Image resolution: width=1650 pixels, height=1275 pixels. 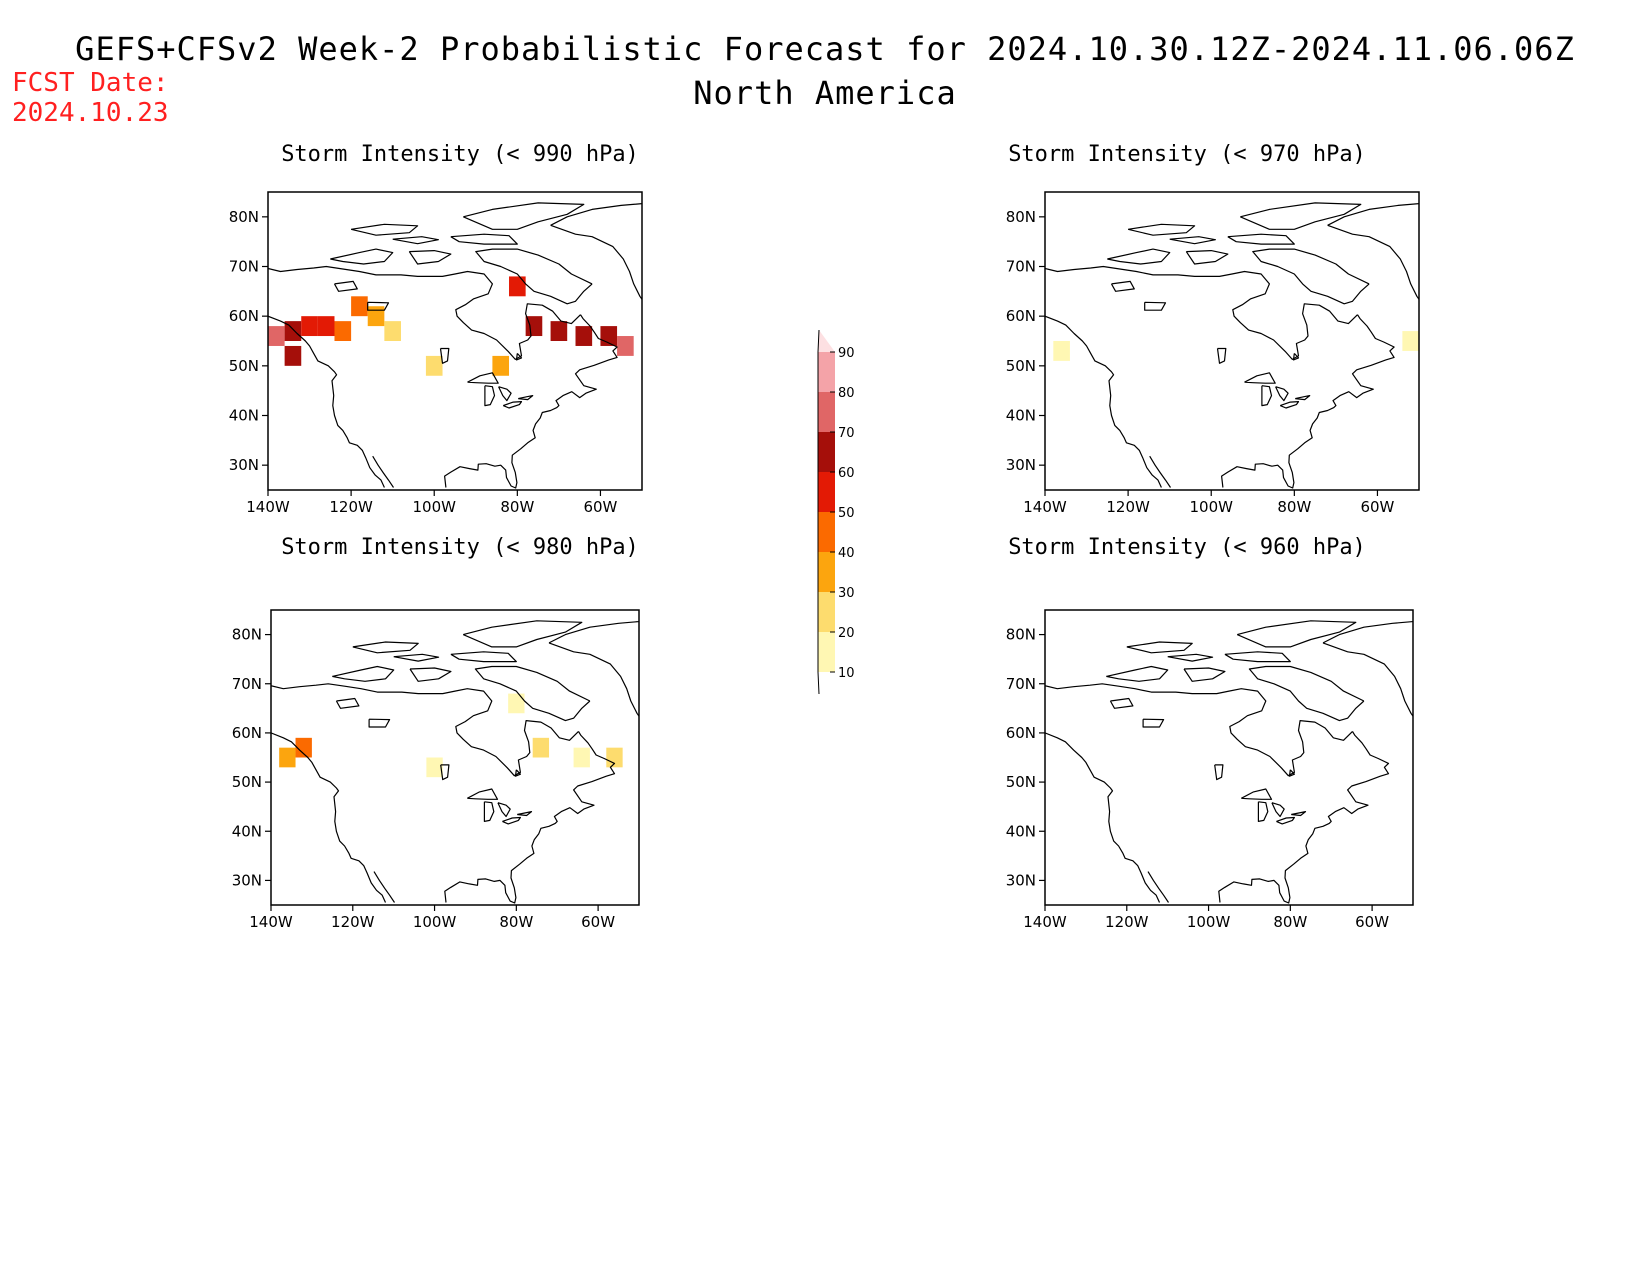 I want to click on colorbar-tick-label: 10, so click(x=846, y=673).